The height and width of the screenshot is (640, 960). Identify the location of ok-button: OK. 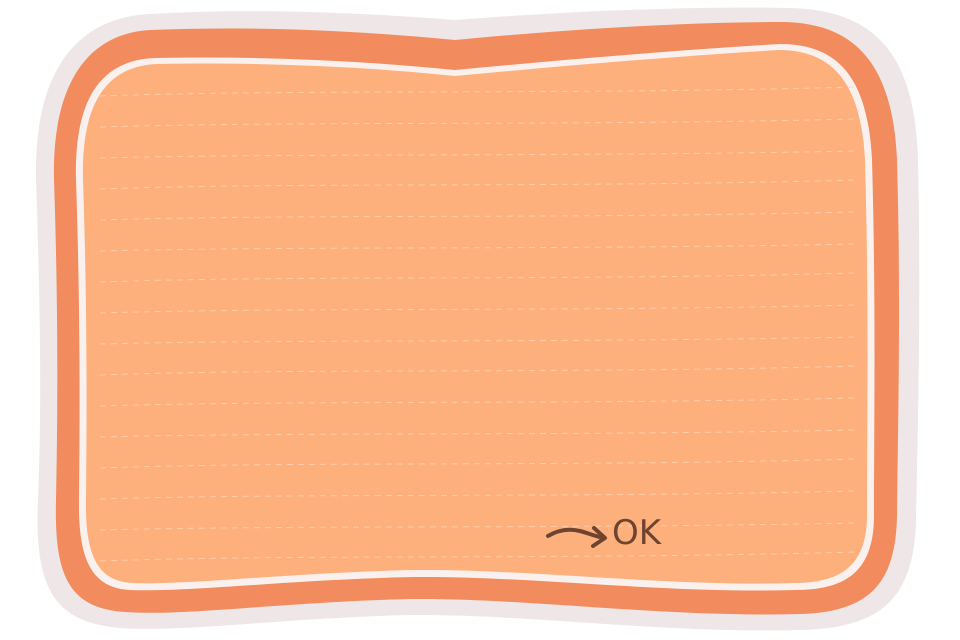
(609, 533).